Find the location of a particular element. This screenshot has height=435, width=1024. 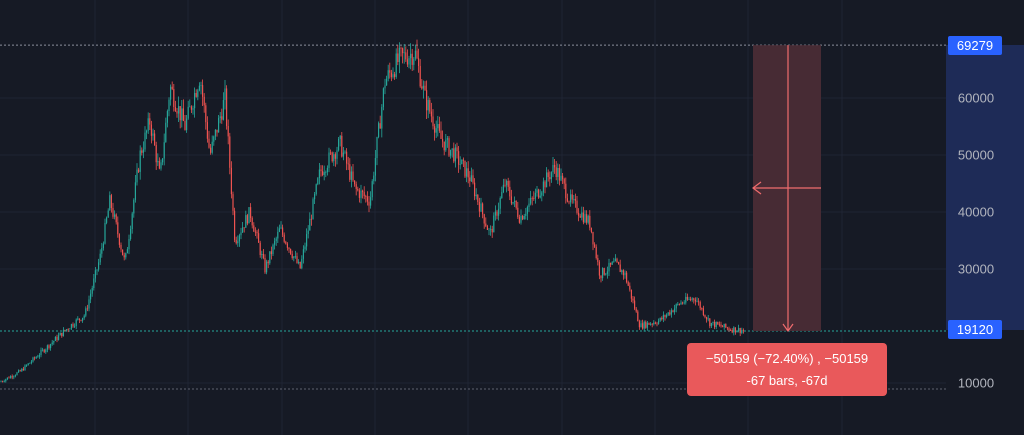

price-axis-panel is located at coordinates (985, 187).